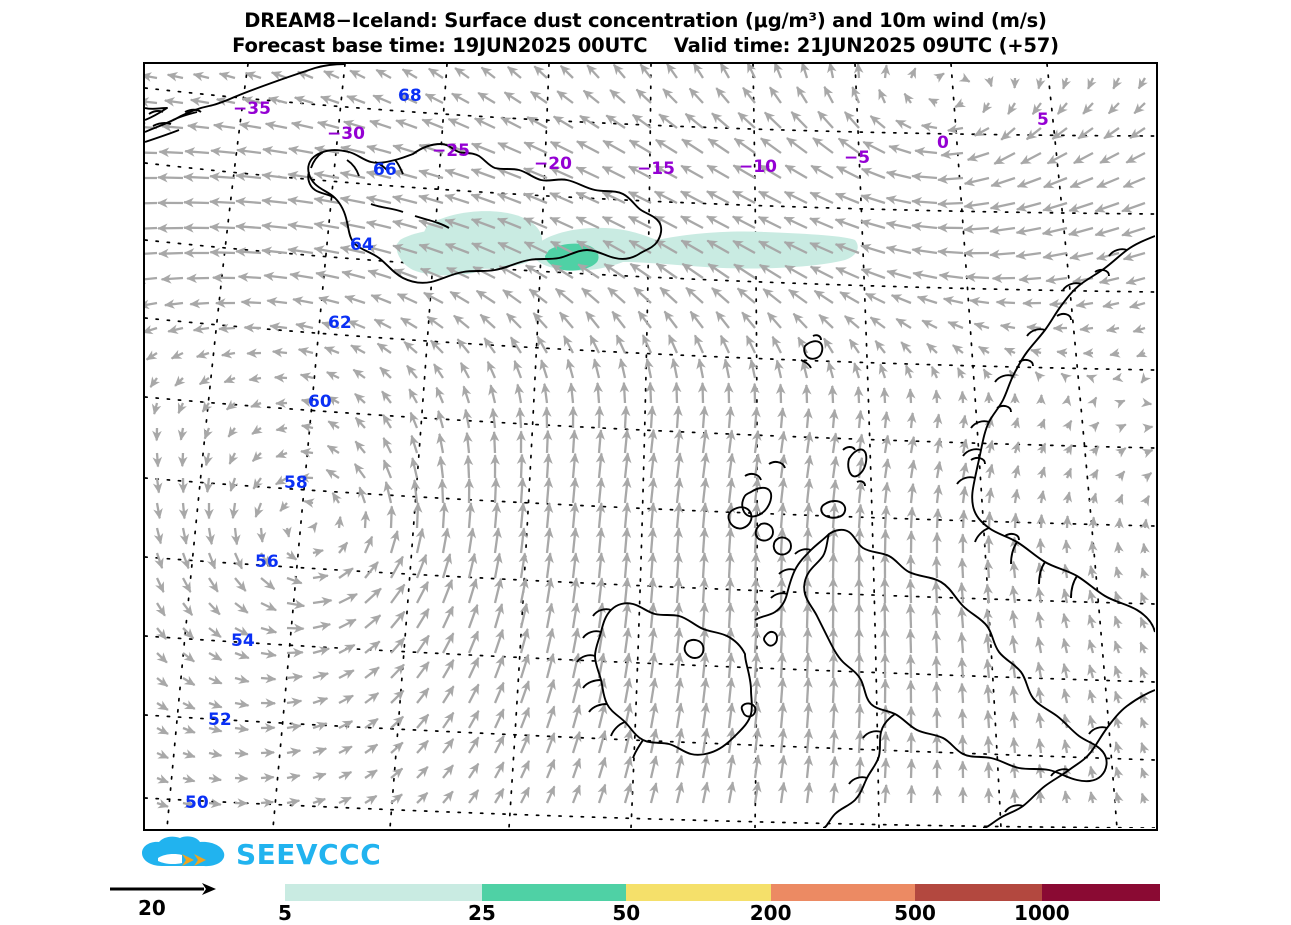  I want to click on arrow-icon, so click(188, 860).